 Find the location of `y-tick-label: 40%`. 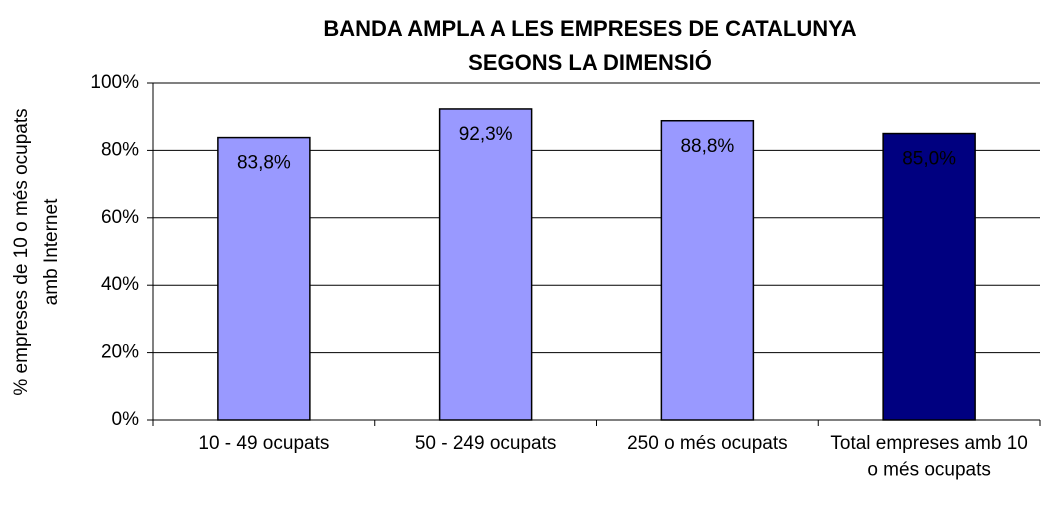

y-tick-label: 40% is located at coordinates (120, 284).